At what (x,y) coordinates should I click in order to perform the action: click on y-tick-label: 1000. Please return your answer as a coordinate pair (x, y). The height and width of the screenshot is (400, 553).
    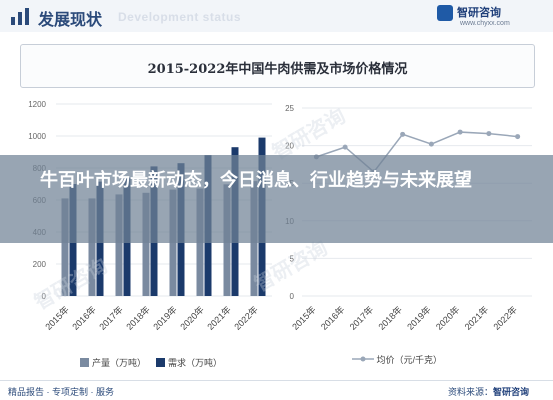
    Looking at the image, I should click on (37, 136).